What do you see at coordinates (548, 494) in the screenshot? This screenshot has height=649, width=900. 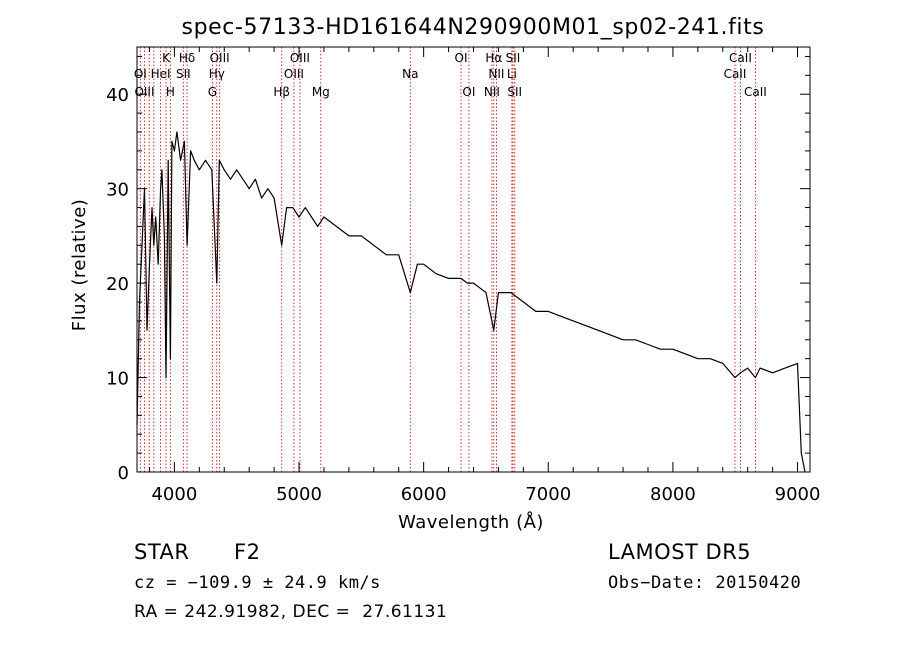 I see `x-tick-label: 7000` at bounding box center [548, 494].